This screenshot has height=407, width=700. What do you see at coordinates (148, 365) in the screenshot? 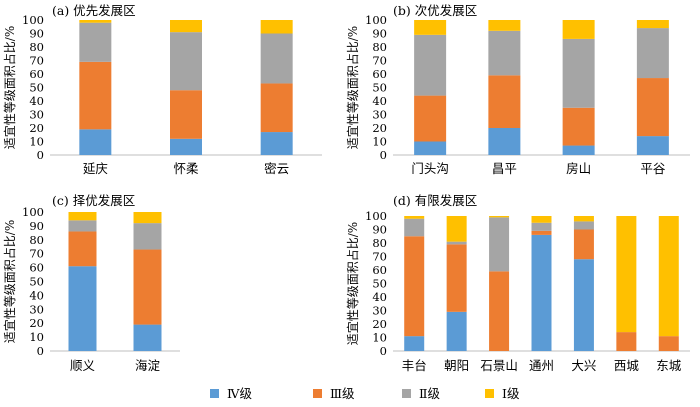
I see `x-tick-label: 海淀` at bounding box center [148, 365].